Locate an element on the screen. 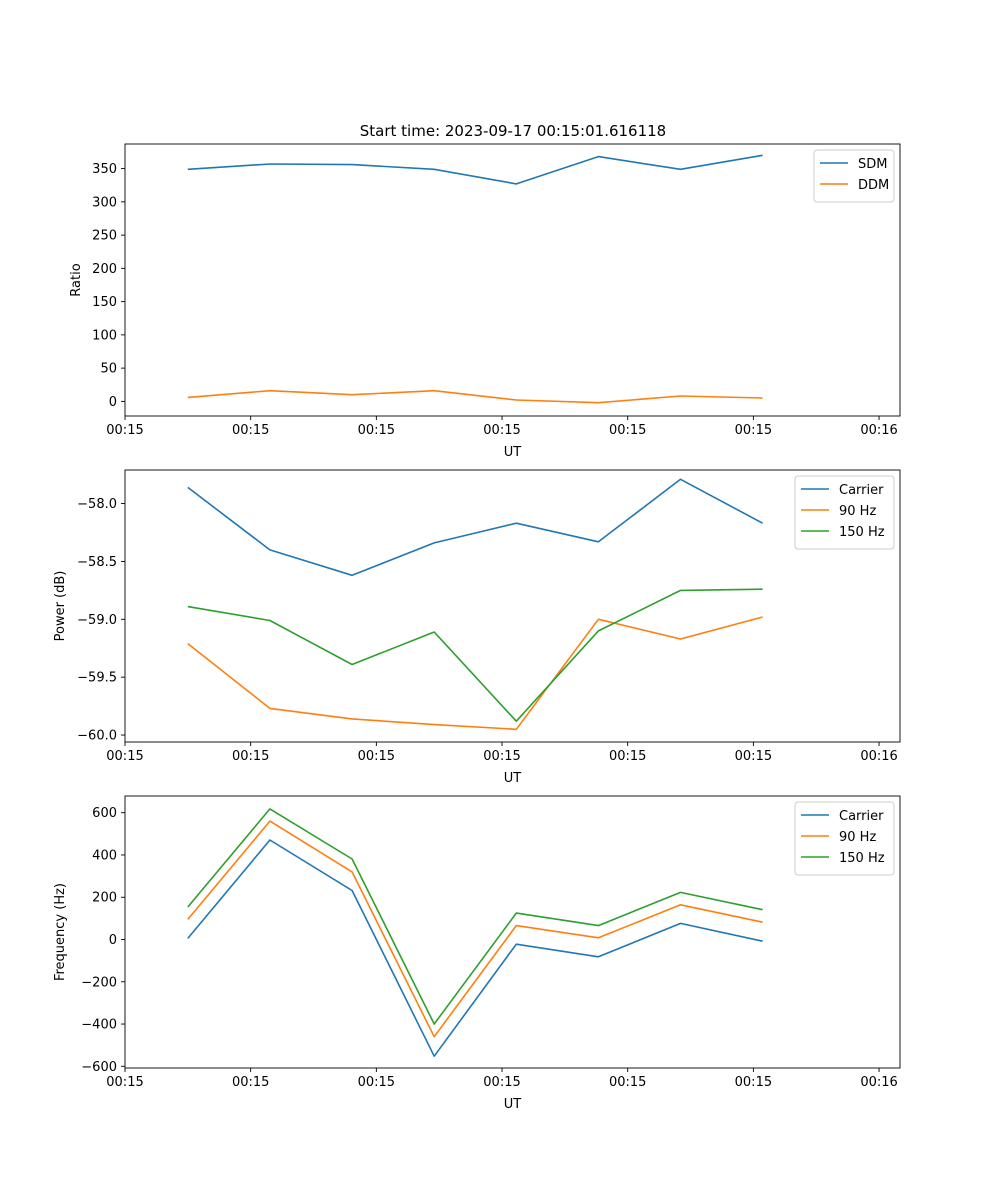 This screenshot has height=1200, width=1000. y-axis-label: Ratio is located at coordinates (76, 279).